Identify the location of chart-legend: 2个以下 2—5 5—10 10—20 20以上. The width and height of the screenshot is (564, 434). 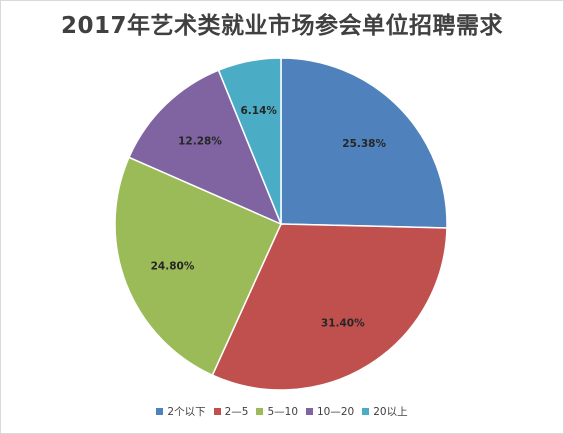
(282, 411).